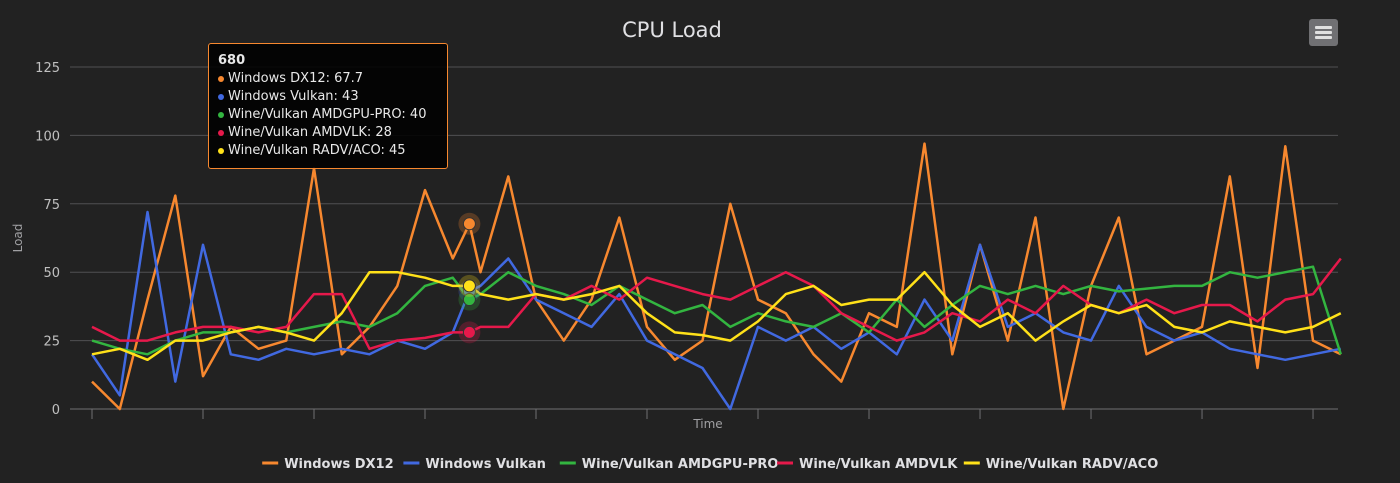 The width and height of the screenshot is (1400, 483). I want to click on tooltip-row: Windows Vulkan: 43, so click(328, 97).